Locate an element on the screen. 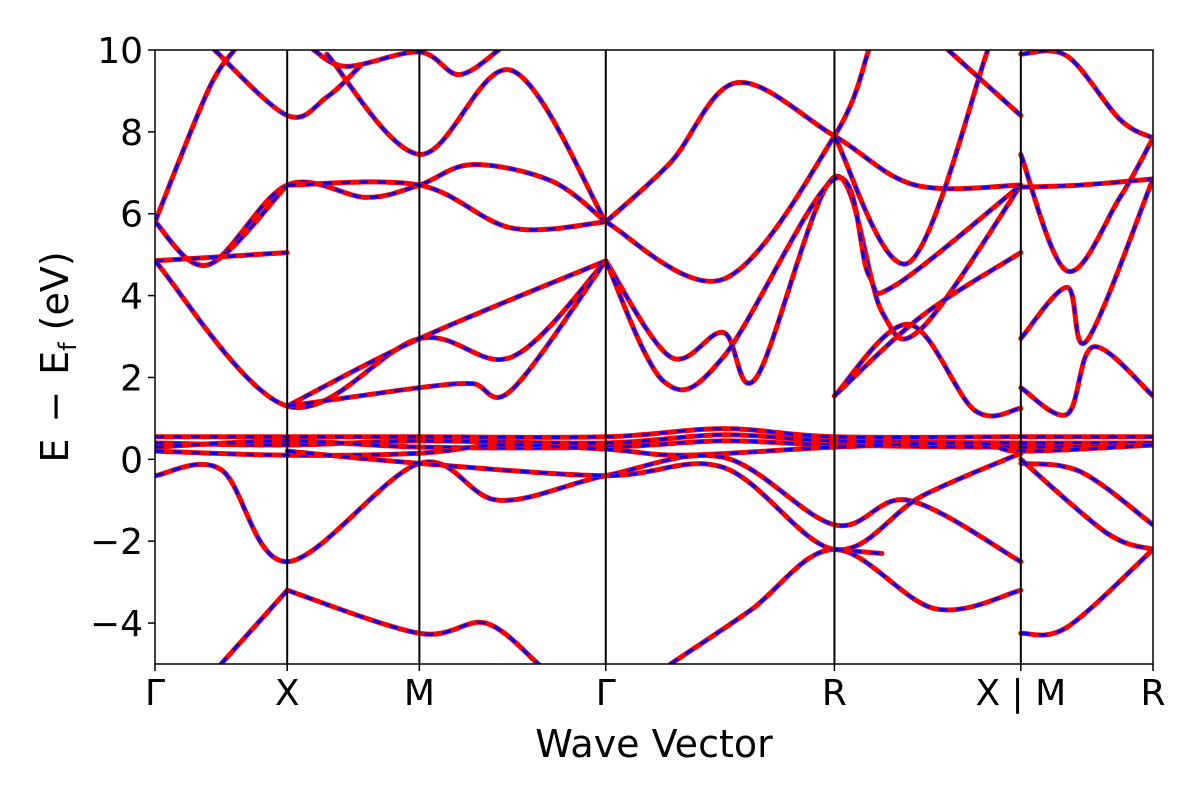  x-axis-title: Wave Vector is located at coordinates (654, 744).